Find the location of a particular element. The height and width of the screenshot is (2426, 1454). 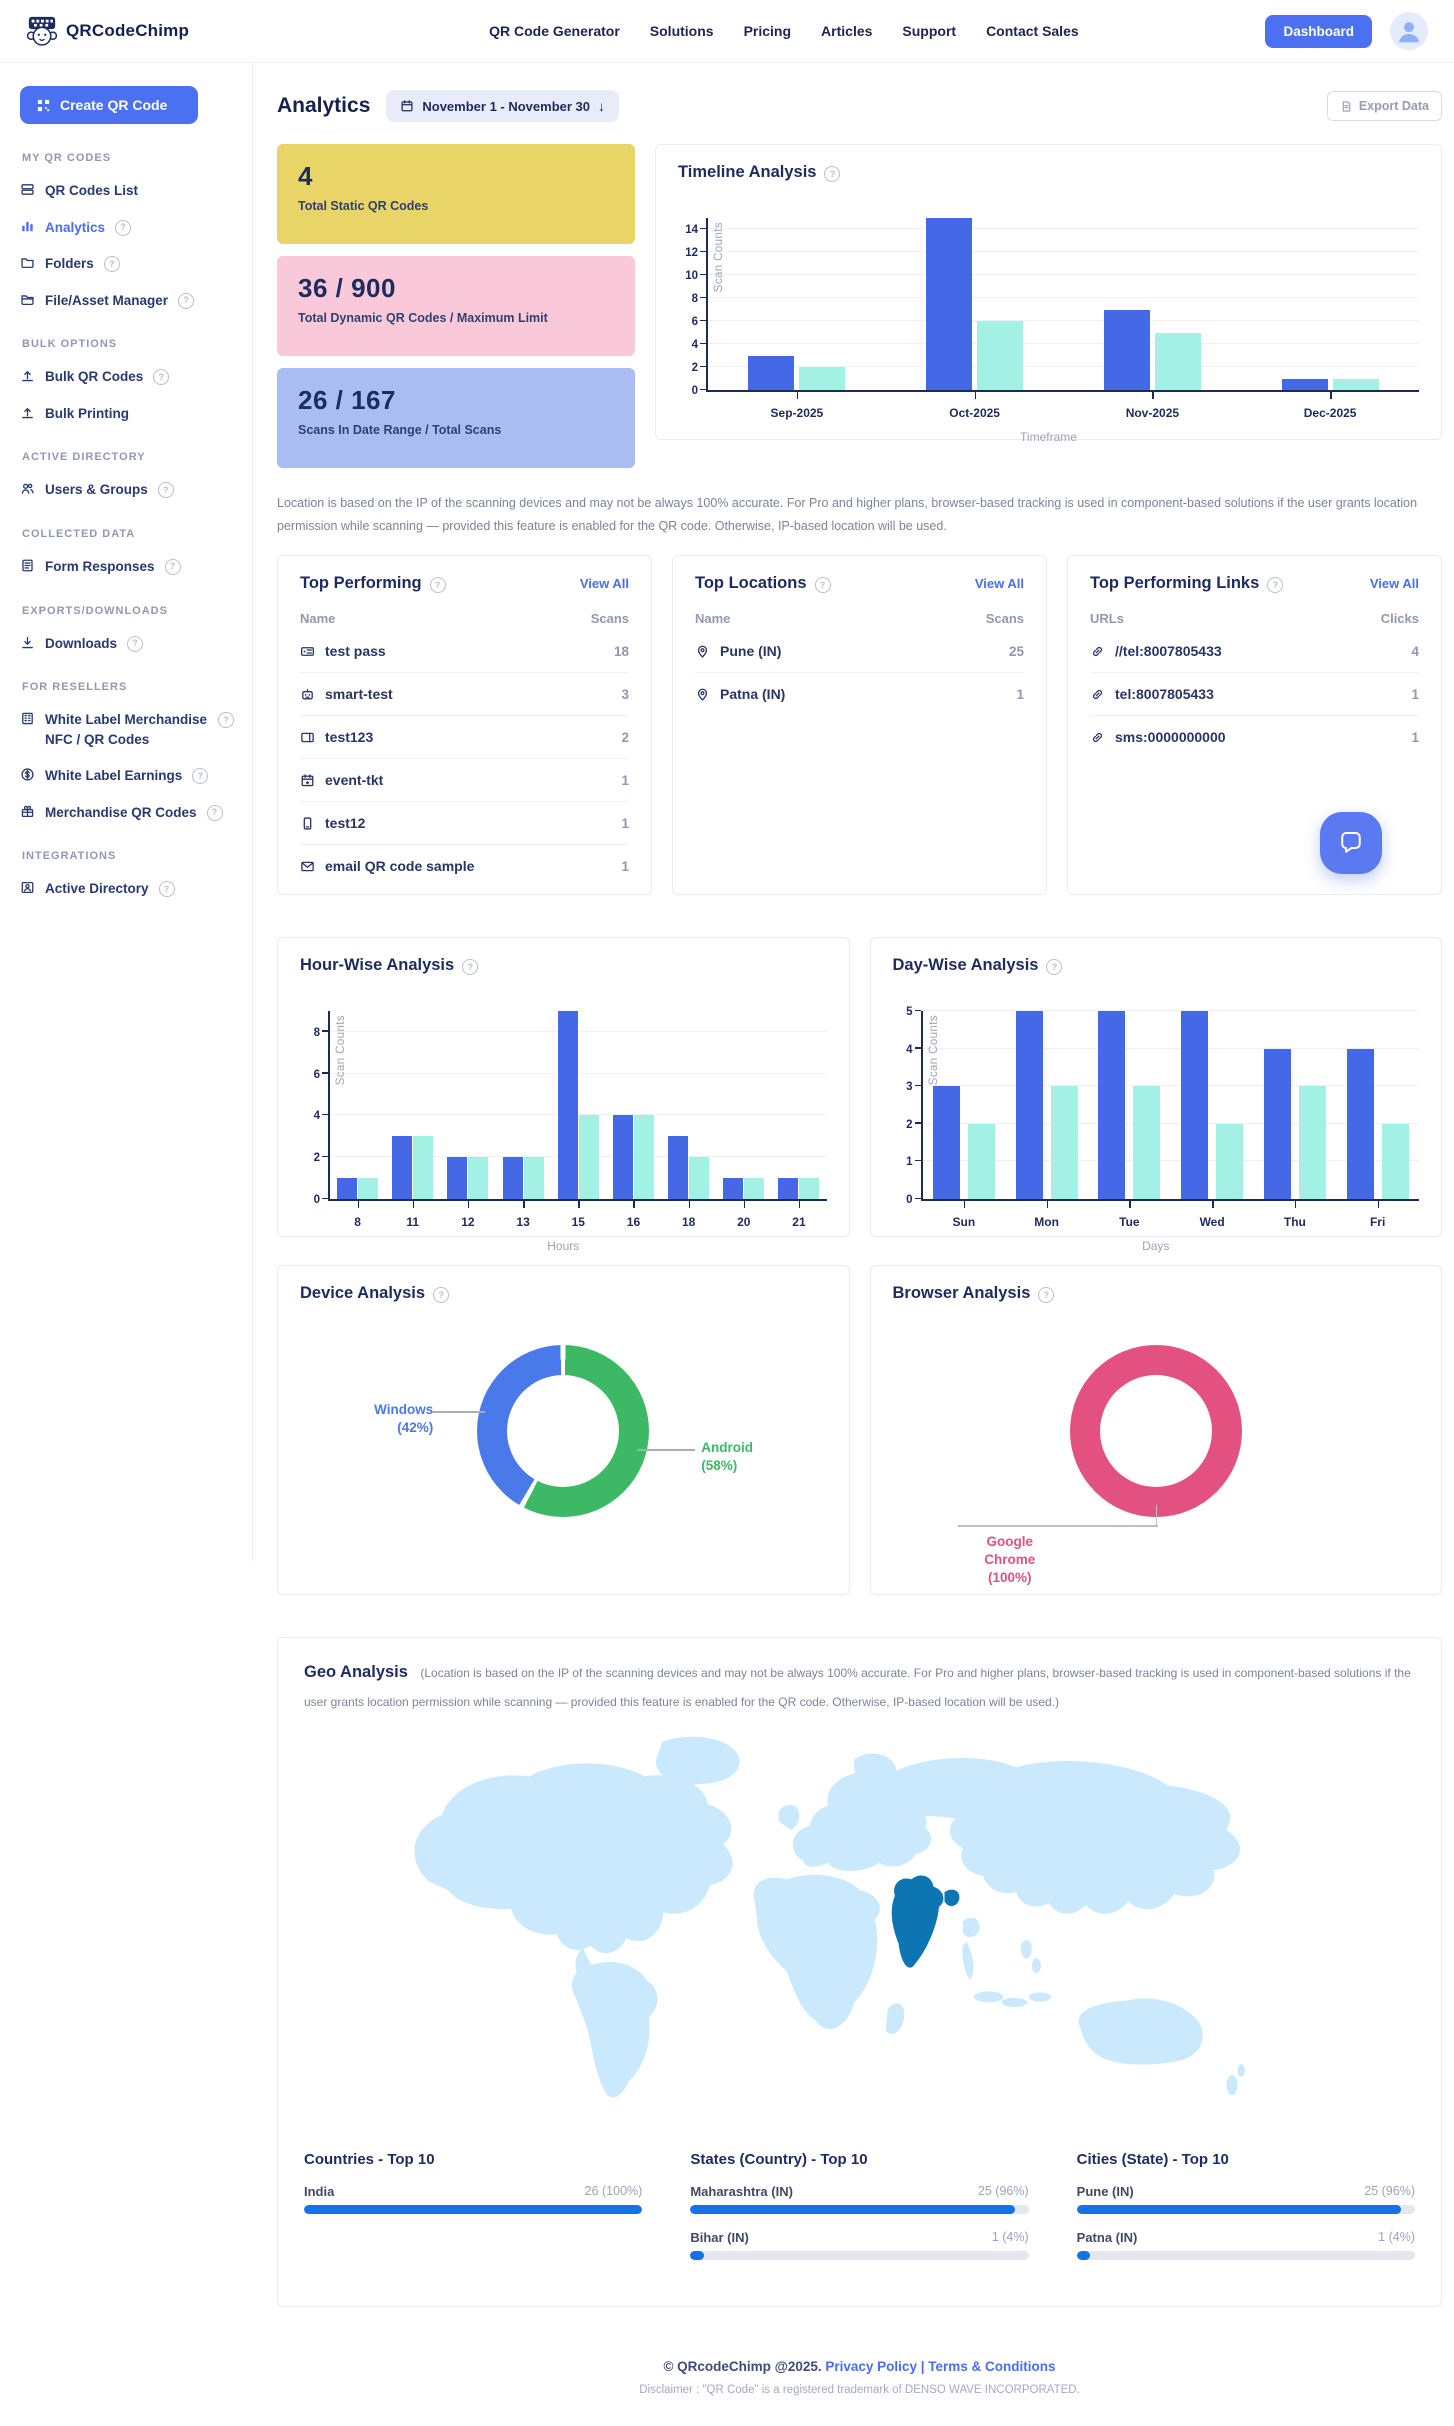

terms-conditions-link: Terms & Conditions is located at coordinates (992, 2366).